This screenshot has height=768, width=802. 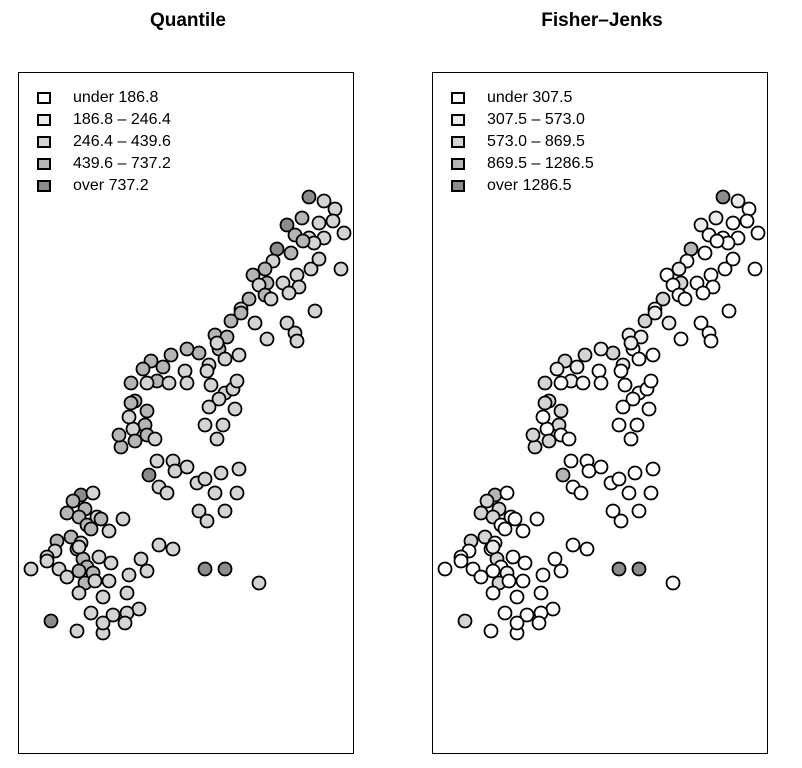 I want to click on legend-item: 186.8 – 246.4, so click(x=104, y=120).